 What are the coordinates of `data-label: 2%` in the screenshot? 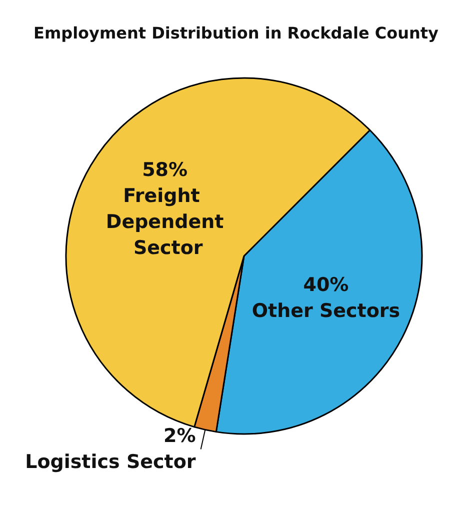 It's located at (180, 436).